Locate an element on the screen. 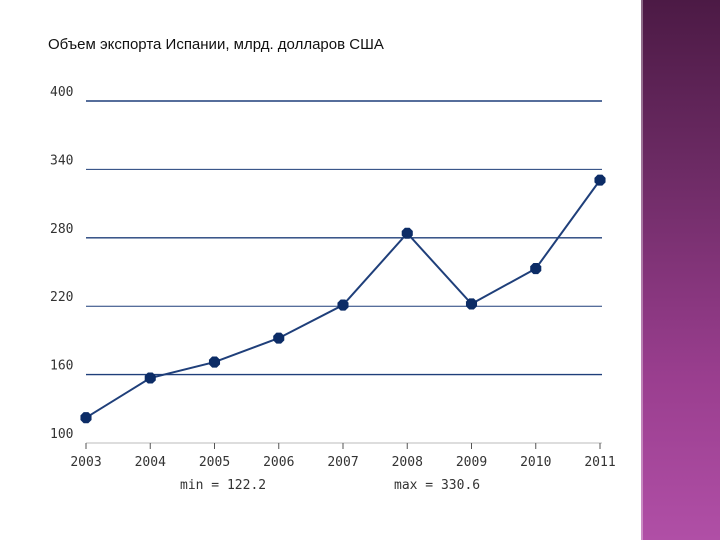 The height and width of the screenshot is (540, 720). stats-layer: min = 122.2 max = 330.6 is located at coordinates (330, 485).